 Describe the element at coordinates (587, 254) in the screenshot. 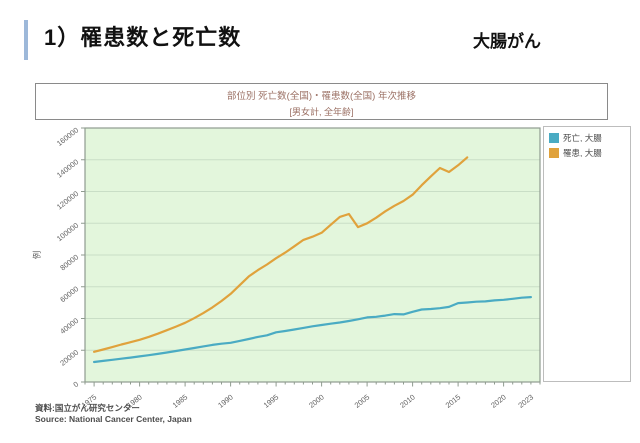

I see `chart-legend: 死亡, 大腸 罹患, 大腸` at that location.